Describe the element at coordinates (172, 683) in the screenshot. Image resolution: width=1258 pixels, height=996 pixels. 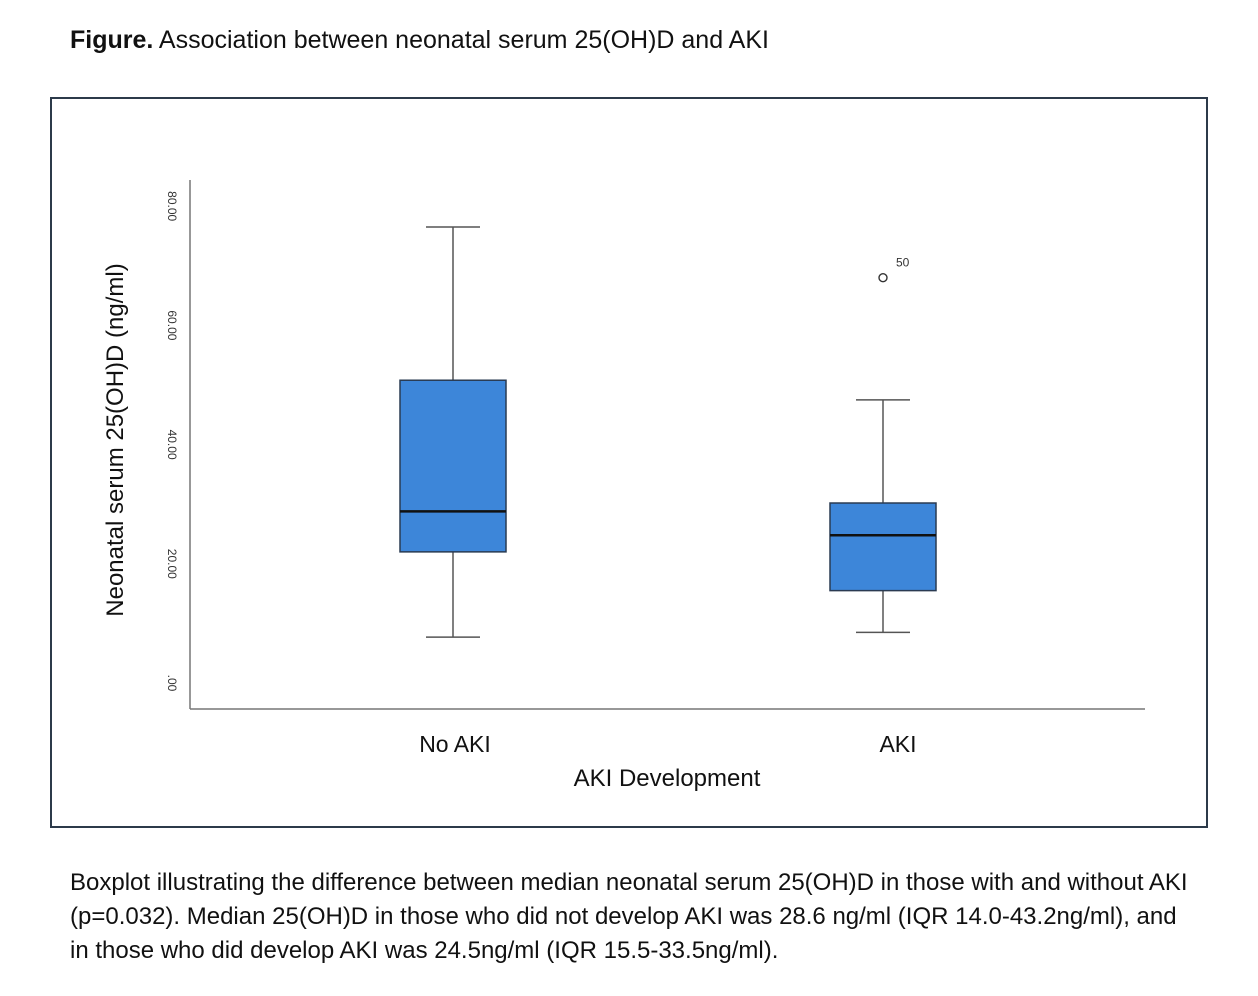
I see `y-tick-label: .00` at that location.